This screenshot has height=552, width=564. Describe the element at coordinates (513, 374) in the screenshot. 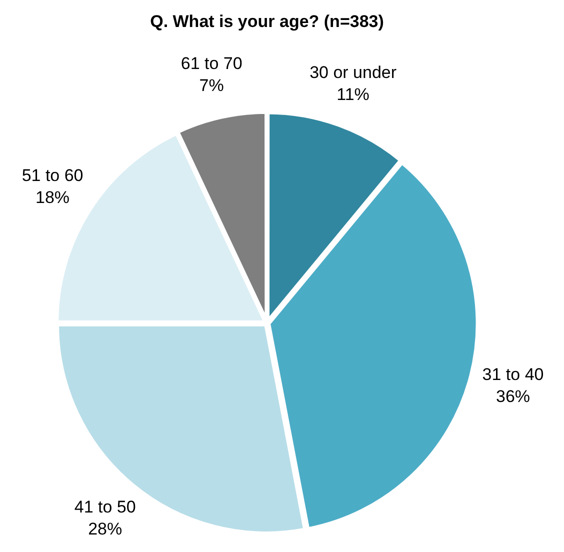

I see `slice-label: 31 to 40` at that location.